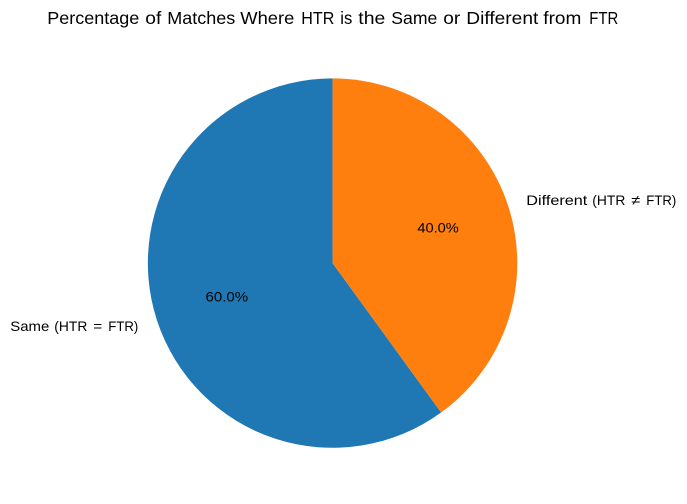 The image size is (687, 504). Describe the element at coordinates (603, 18) in the screenshot. I see `svg-text: FTR` at that location.